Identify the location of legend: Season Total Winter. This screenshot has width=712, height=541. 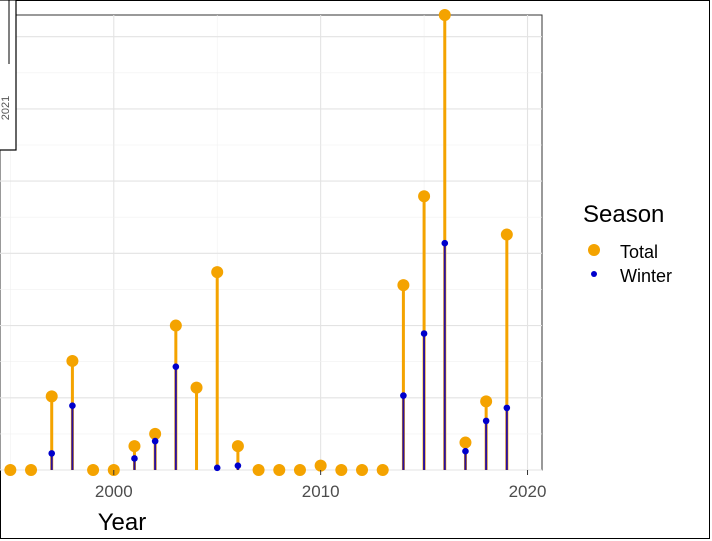
(627, 243).